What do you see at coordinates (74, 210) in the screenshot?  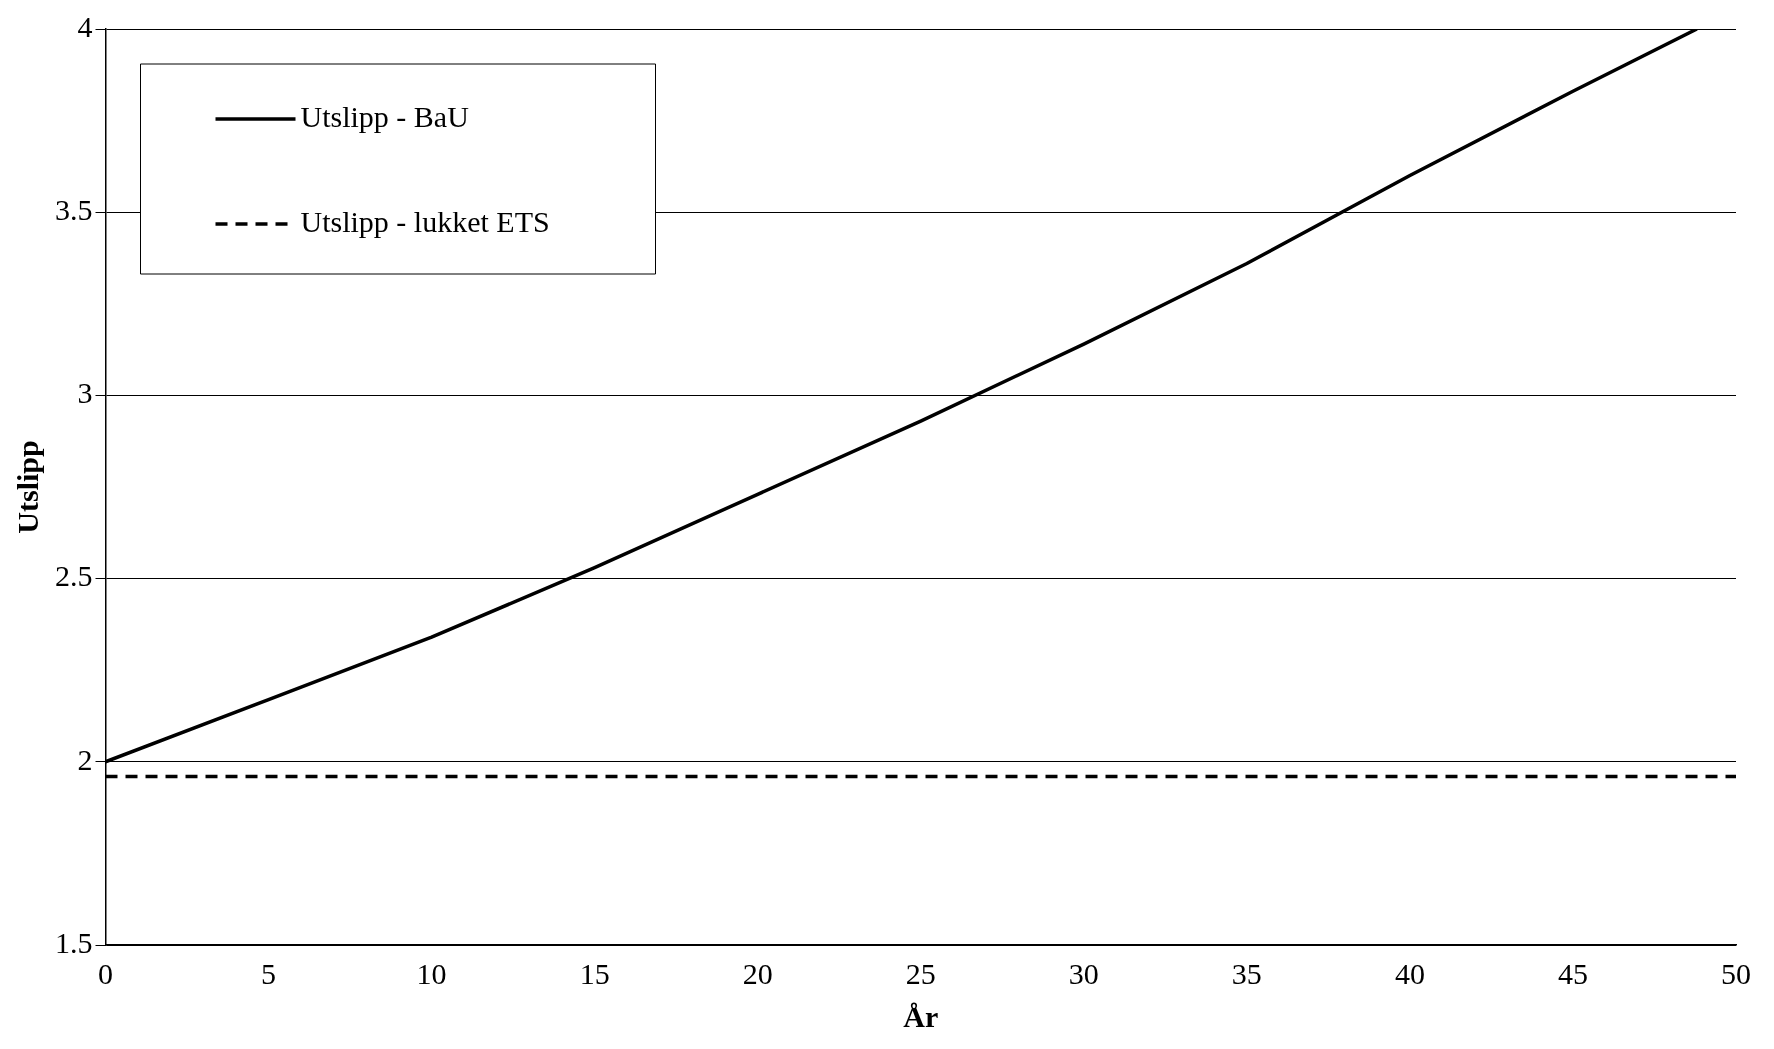 I see `y-tick-label: 3.5` at bounding box center [74, 210].